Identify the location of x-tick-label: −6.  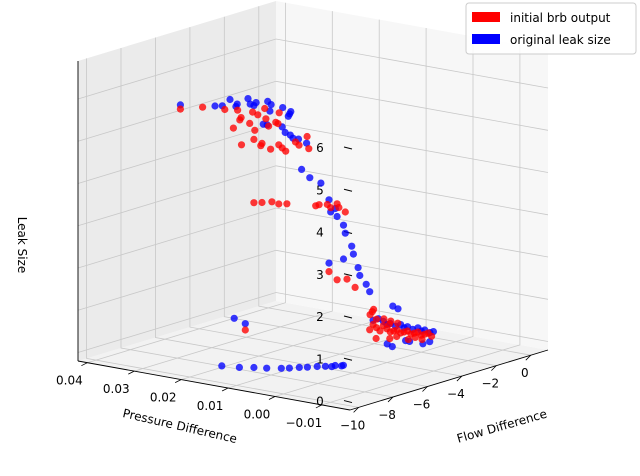
(422, 405).